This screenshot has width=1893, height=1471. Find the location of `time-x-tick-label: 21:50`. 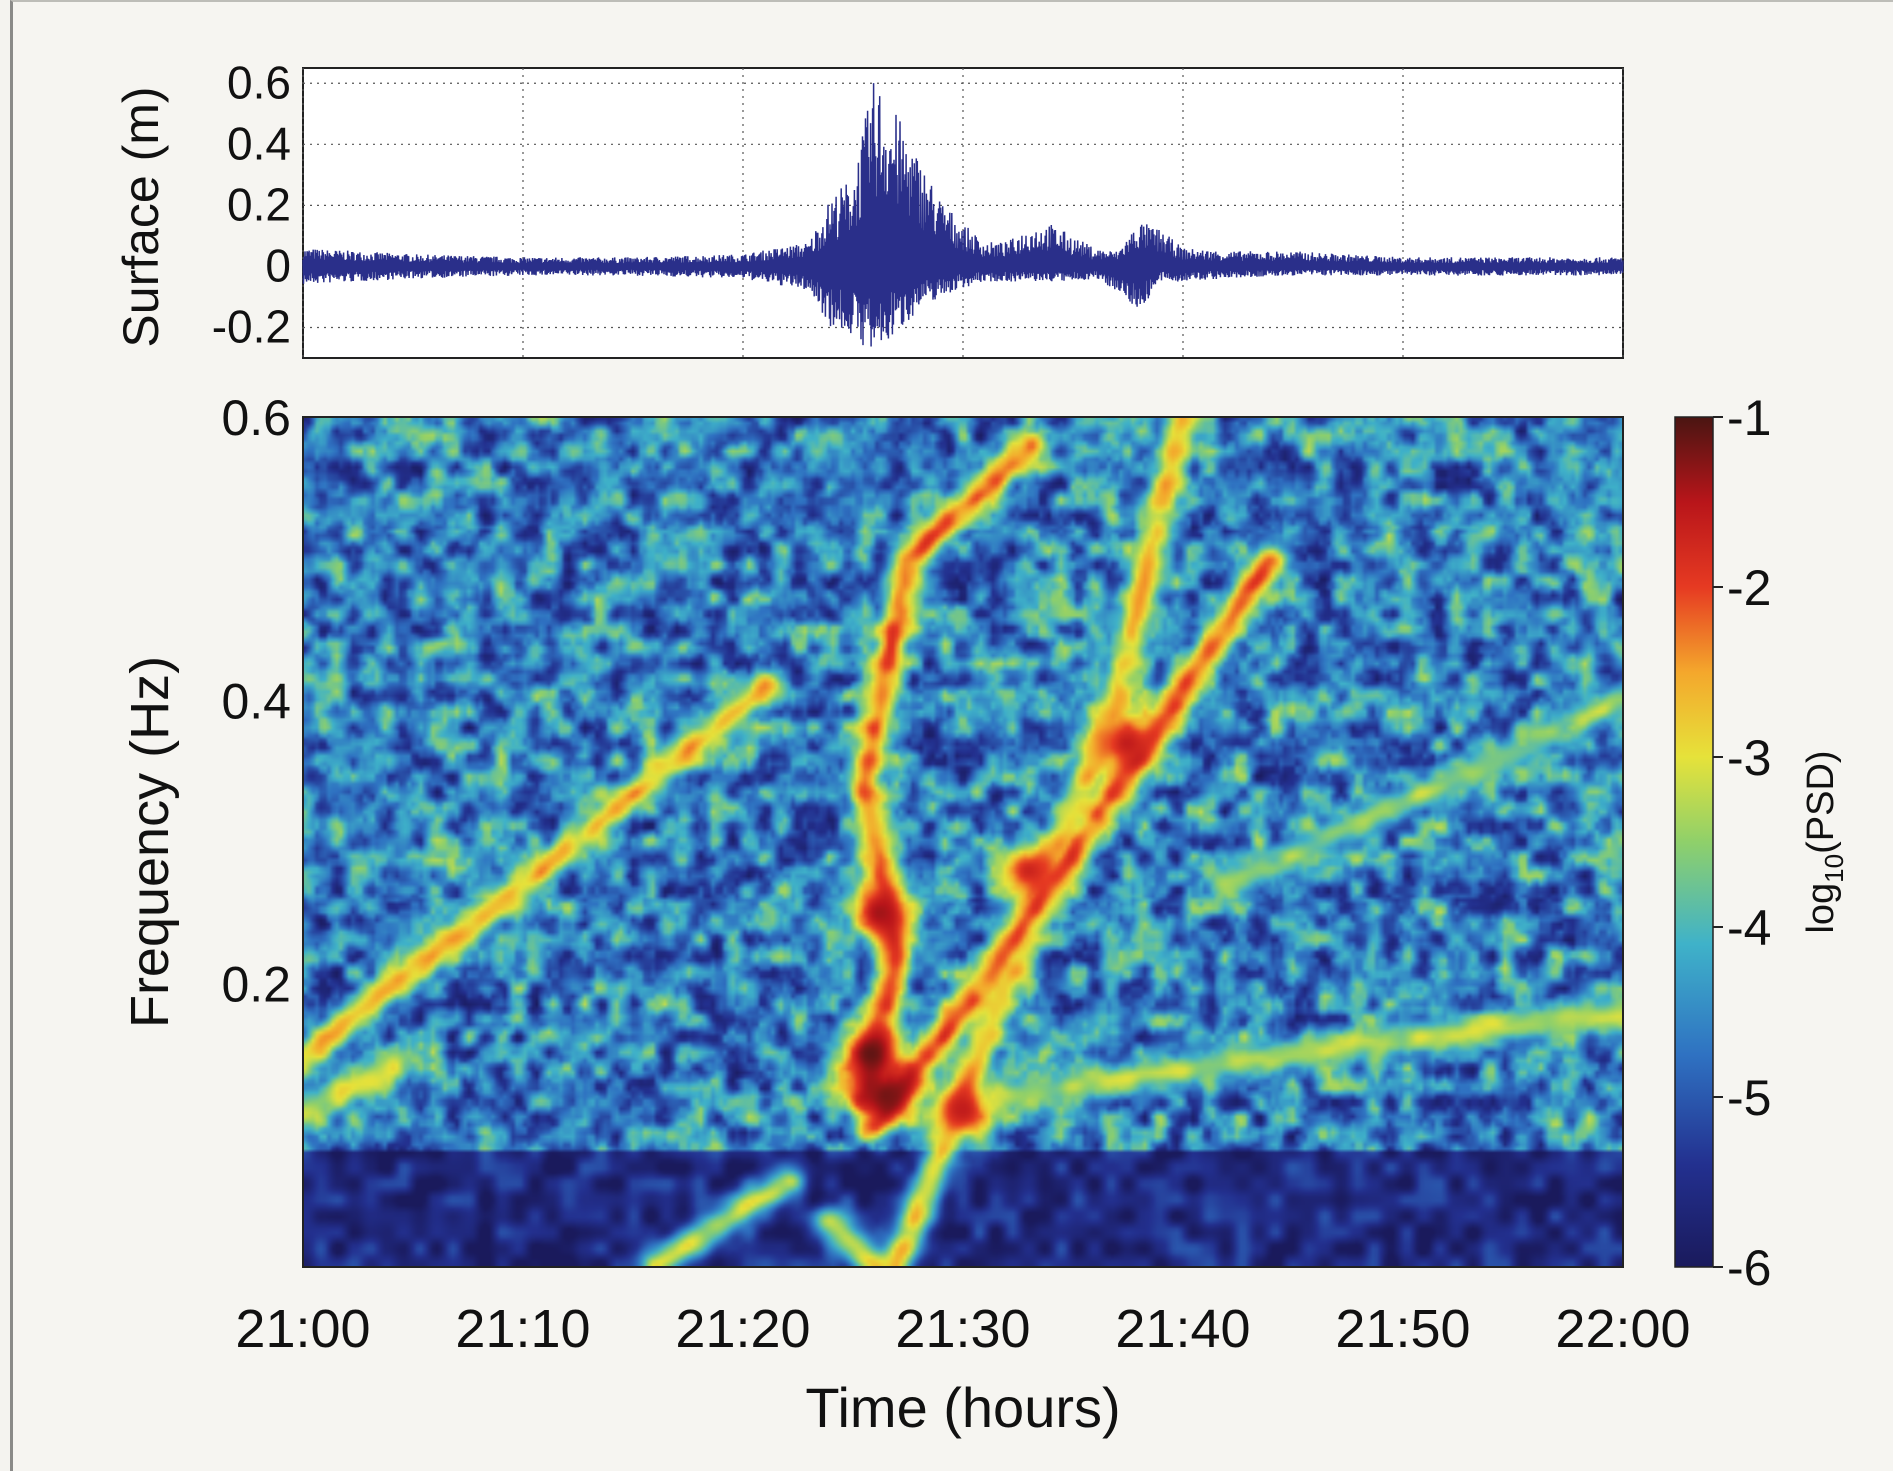

time-x-tick-label: 21:50 is located at coordinates (1402, 1329).